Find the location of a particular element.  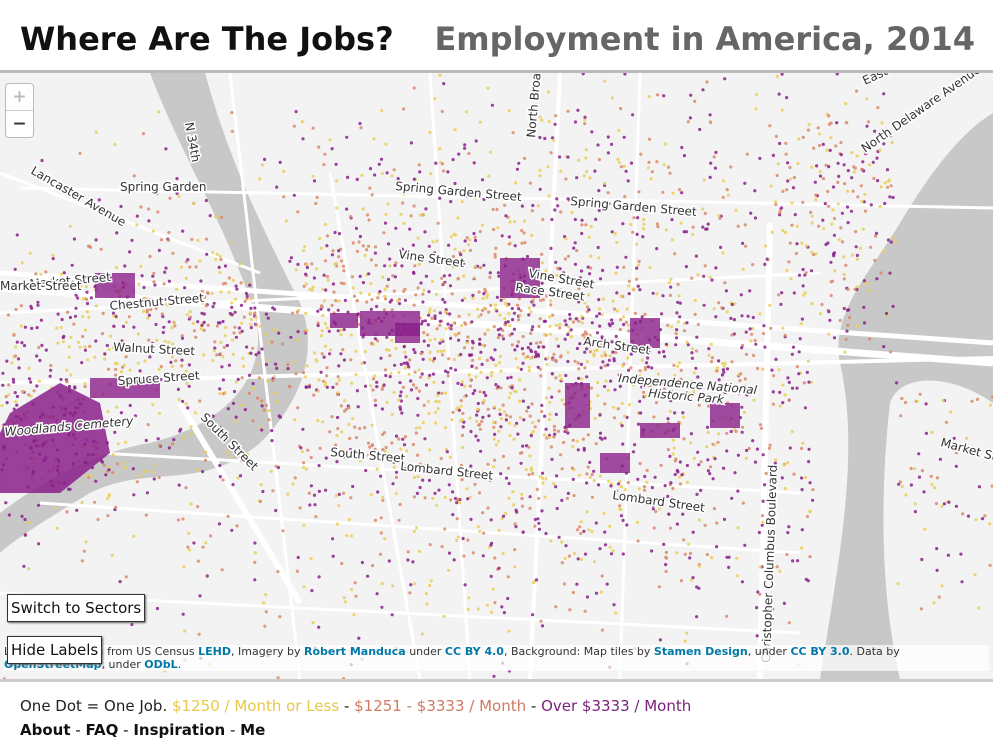

attribution-link: Stamen Design is located at coordinates (700, 651).